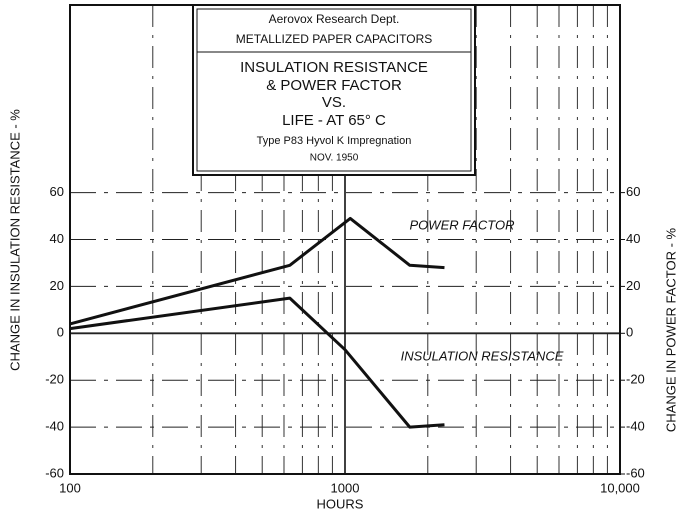 This screenshot has width=680, height=513. Describe the element at coordinates (633, 285) in the screenshot. I see `y2-tick-label: 20` at that location.